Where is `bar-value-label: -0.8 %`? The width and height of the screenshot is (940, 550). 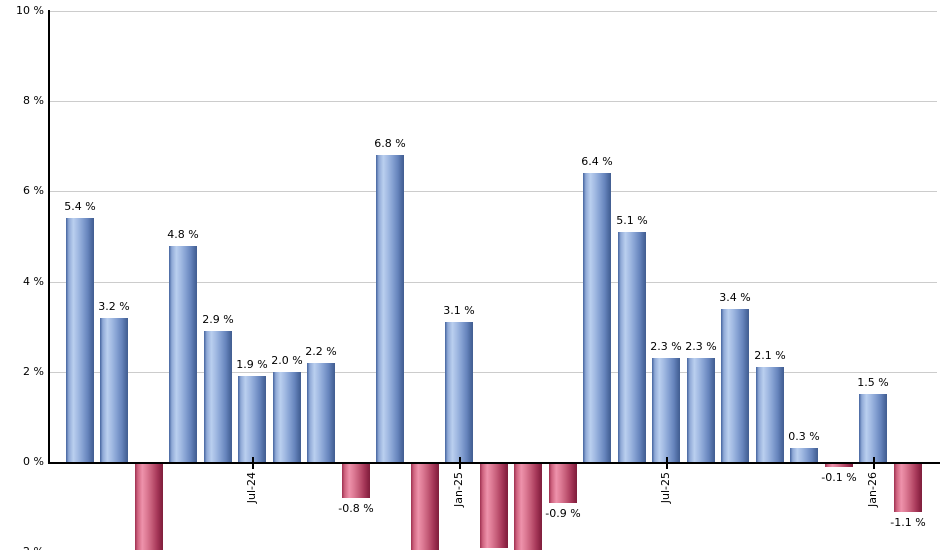 bar-value-label: -0.8 % is located at coordinates (356, 508).